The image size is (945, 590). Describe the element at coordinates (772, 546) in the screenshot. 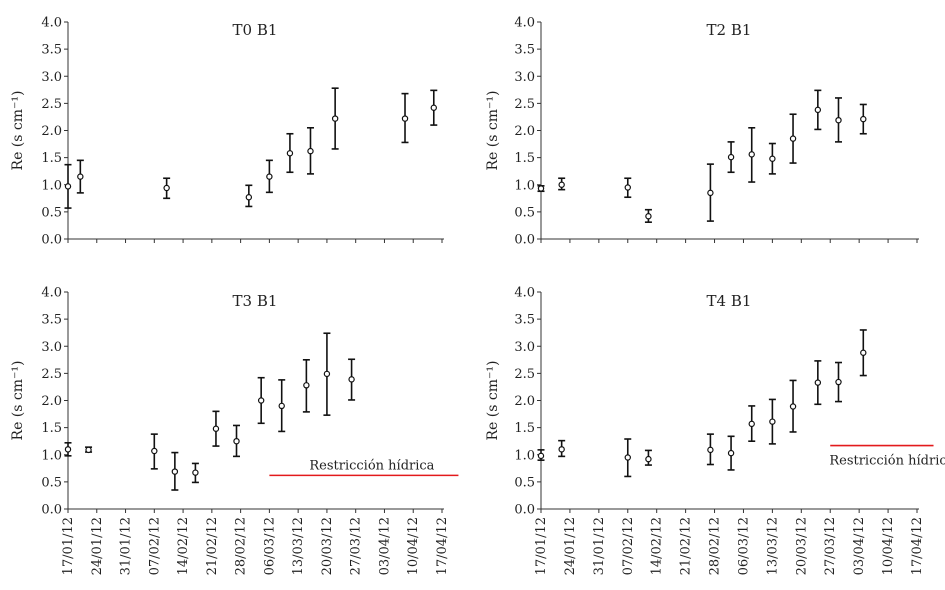

I see `x-tick-label: 13/03/12` at that location.